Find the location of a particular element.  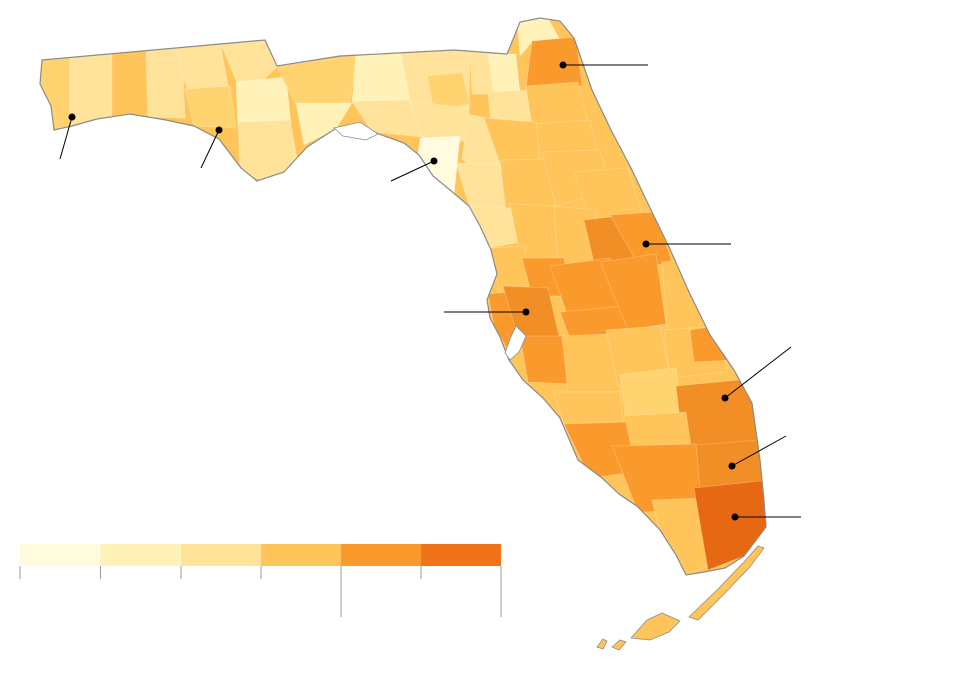

bay-cutouts is located at coordinates (430, 241).